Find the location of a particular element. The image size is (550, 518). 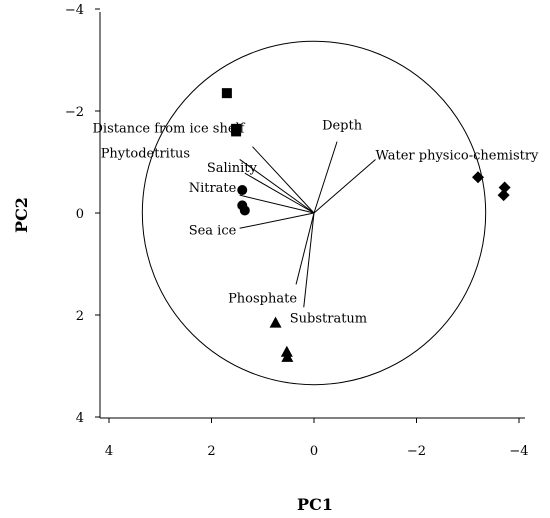

x-tick-label: −4 is located at coordinates (518, 451).